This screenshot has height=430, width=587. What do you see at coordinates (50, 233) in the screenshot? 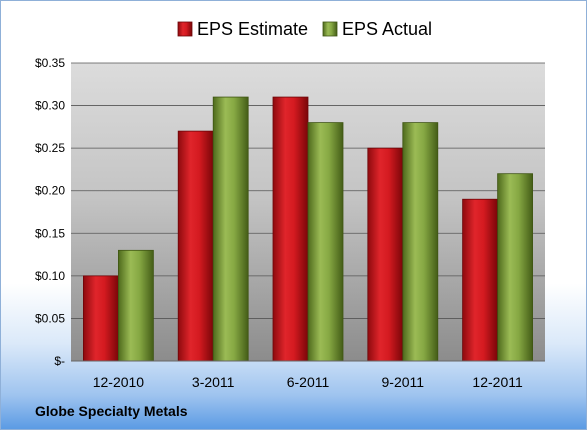
I see `y-tick-label: $0.15` at bounding box center [50, 233].